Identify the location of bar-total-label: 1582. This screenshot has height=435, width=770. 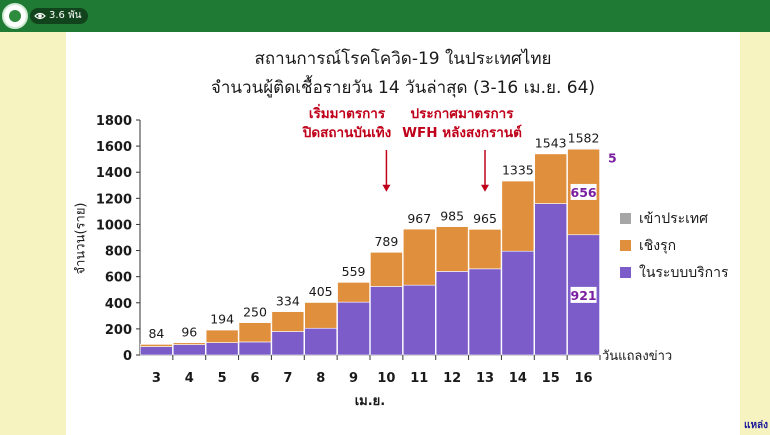
(584, 137).